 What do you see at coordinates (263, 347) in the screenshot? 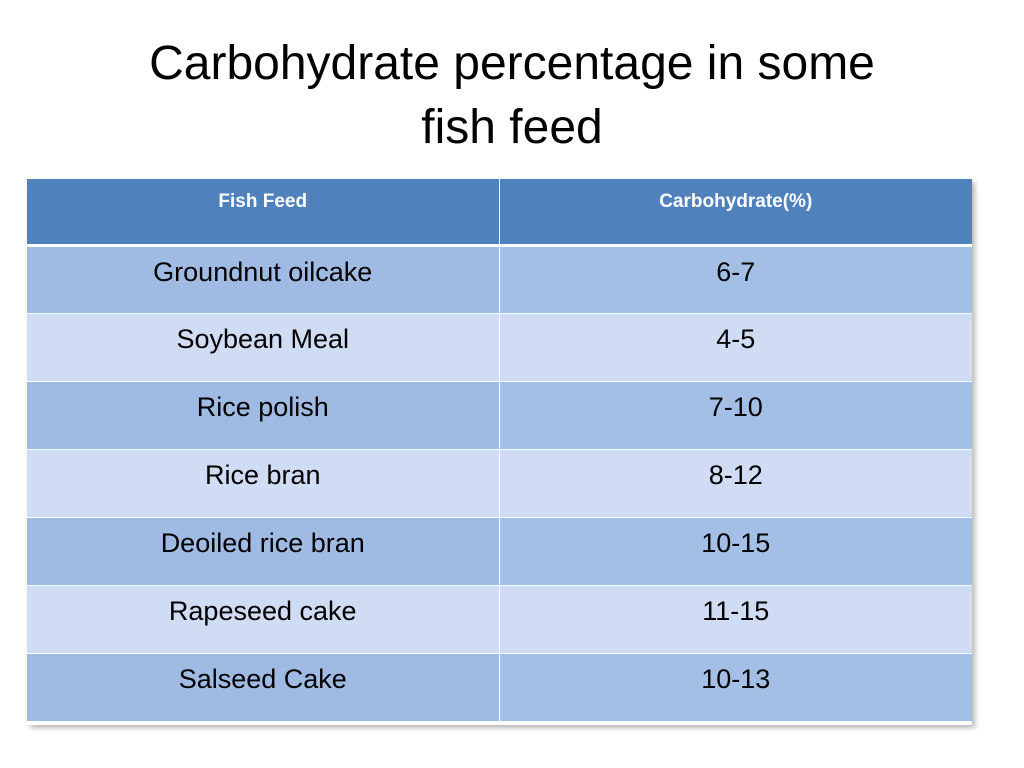
I see `cell-feed-name: Soybean Meal` at bounding box center [263, 347].